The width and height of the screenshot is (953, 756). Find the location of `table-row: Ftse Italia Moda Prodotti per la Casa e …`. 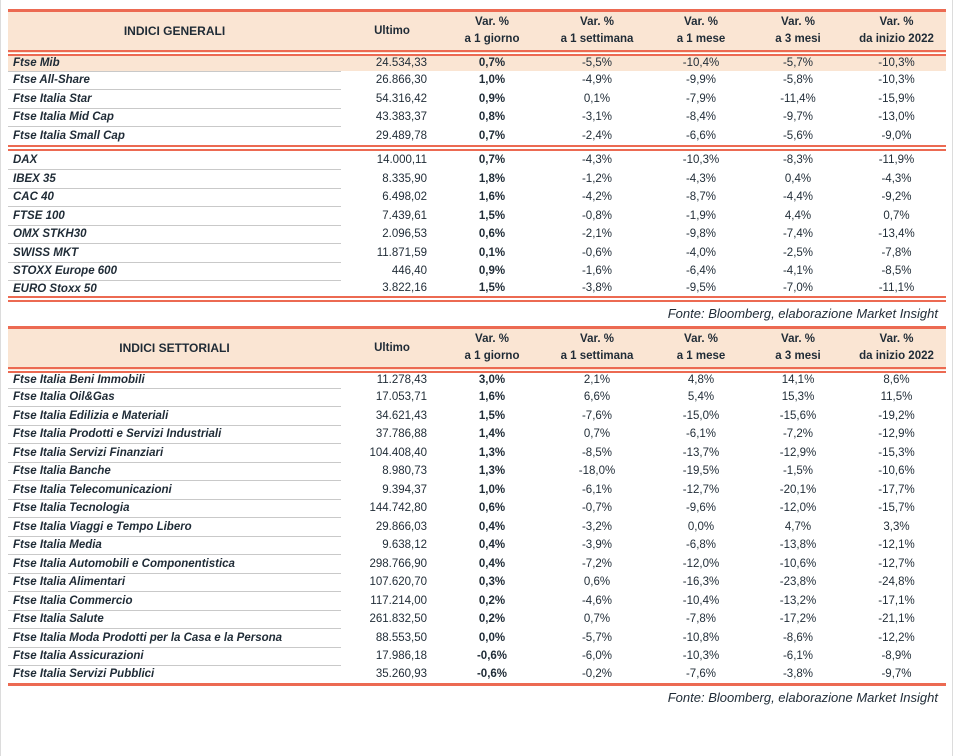

table-row: Ftse Italia Moda Prodotti per la Casa e … is located at coordinates (477, 638).